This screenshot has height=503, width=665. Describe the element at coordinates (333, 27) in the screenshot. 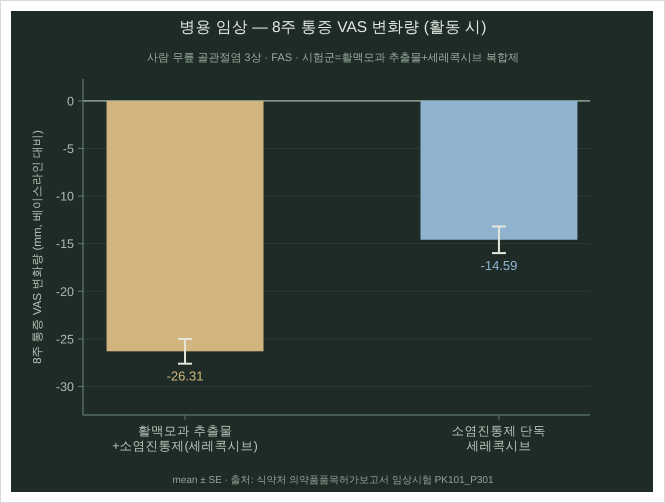

I see `chart-title: 병용 임상 — 8주 통증 VAS 변화량 (활동 시)` at that location.